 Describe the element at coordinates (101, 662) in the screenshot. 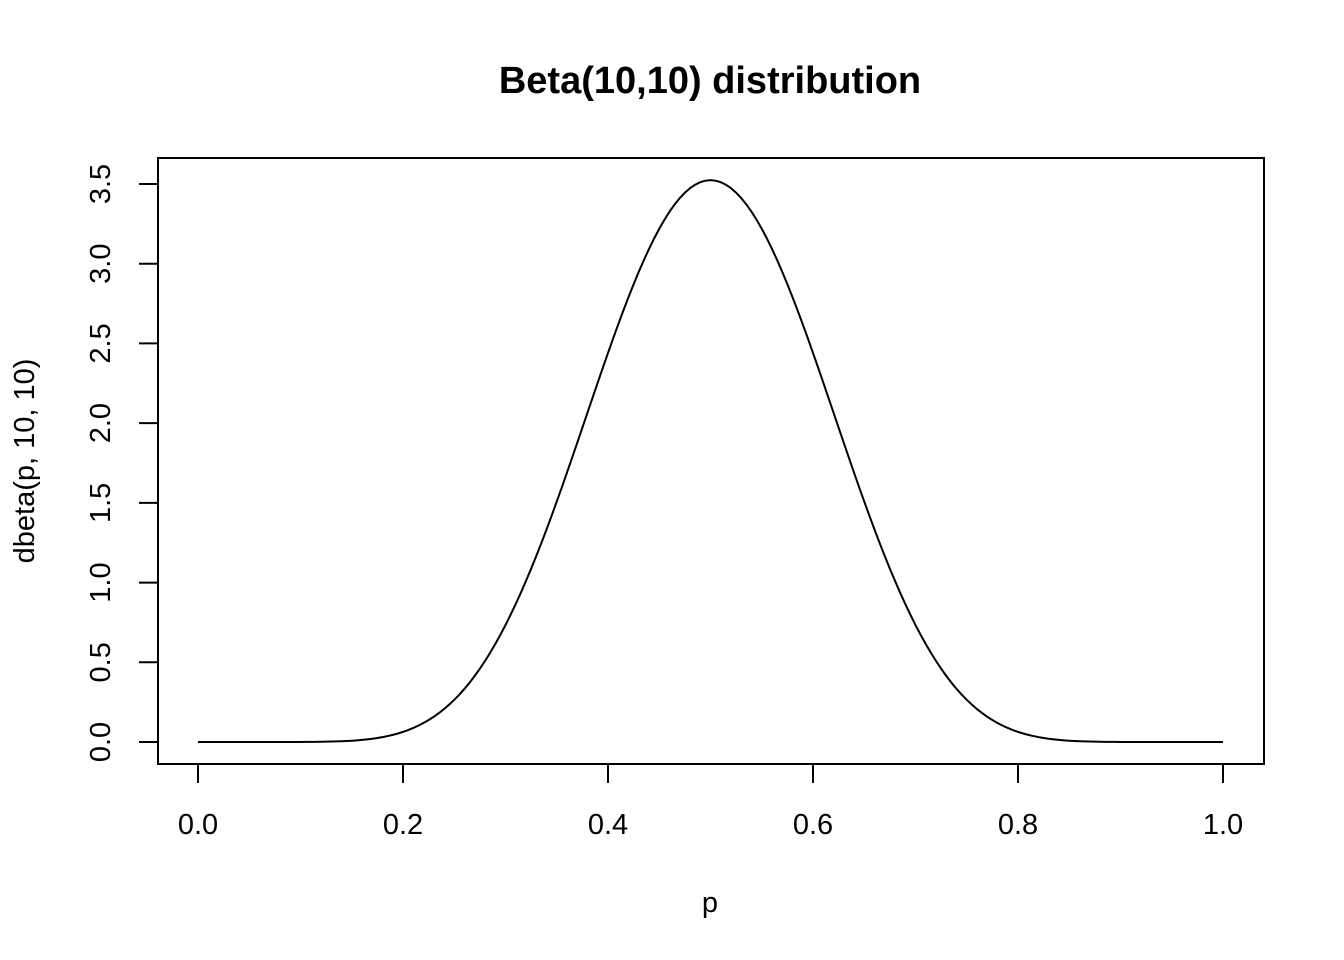

I see `y-tick-label: 0.5` at that location.